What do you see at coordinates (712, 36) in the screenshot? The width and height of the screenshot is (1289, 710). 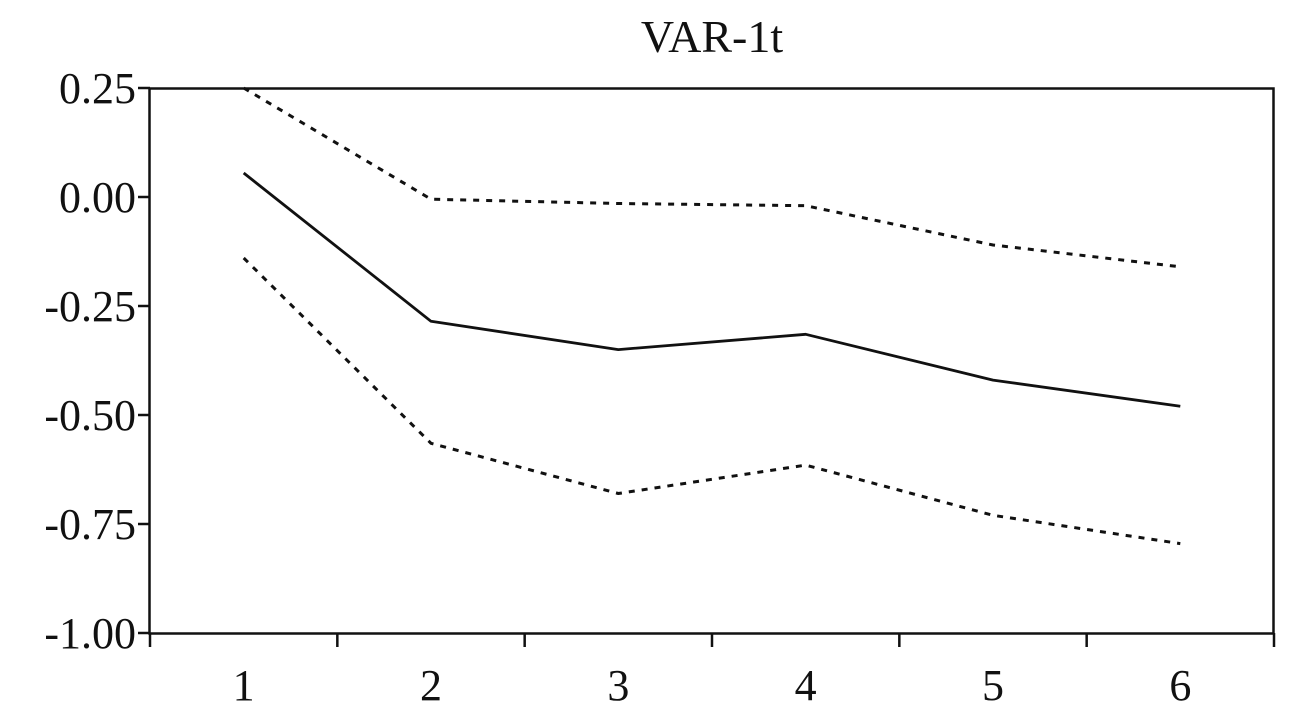 I see `chart-title: VAR-1t` at bounding box center [712, 36].